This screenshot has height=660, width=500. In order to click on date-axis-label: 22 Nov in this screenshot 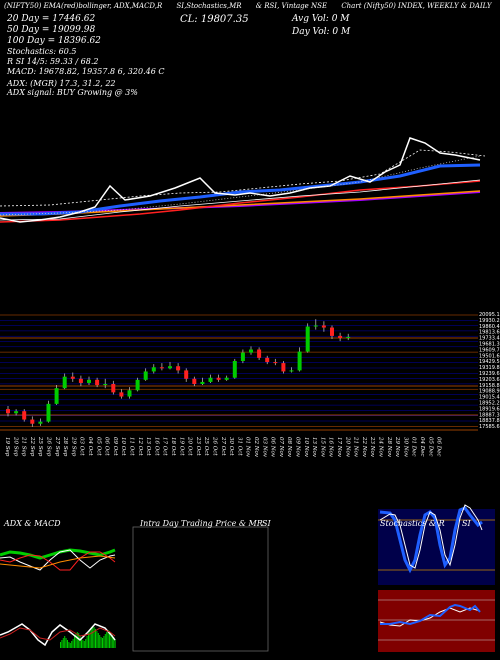, I will do `click(364, 447)`.